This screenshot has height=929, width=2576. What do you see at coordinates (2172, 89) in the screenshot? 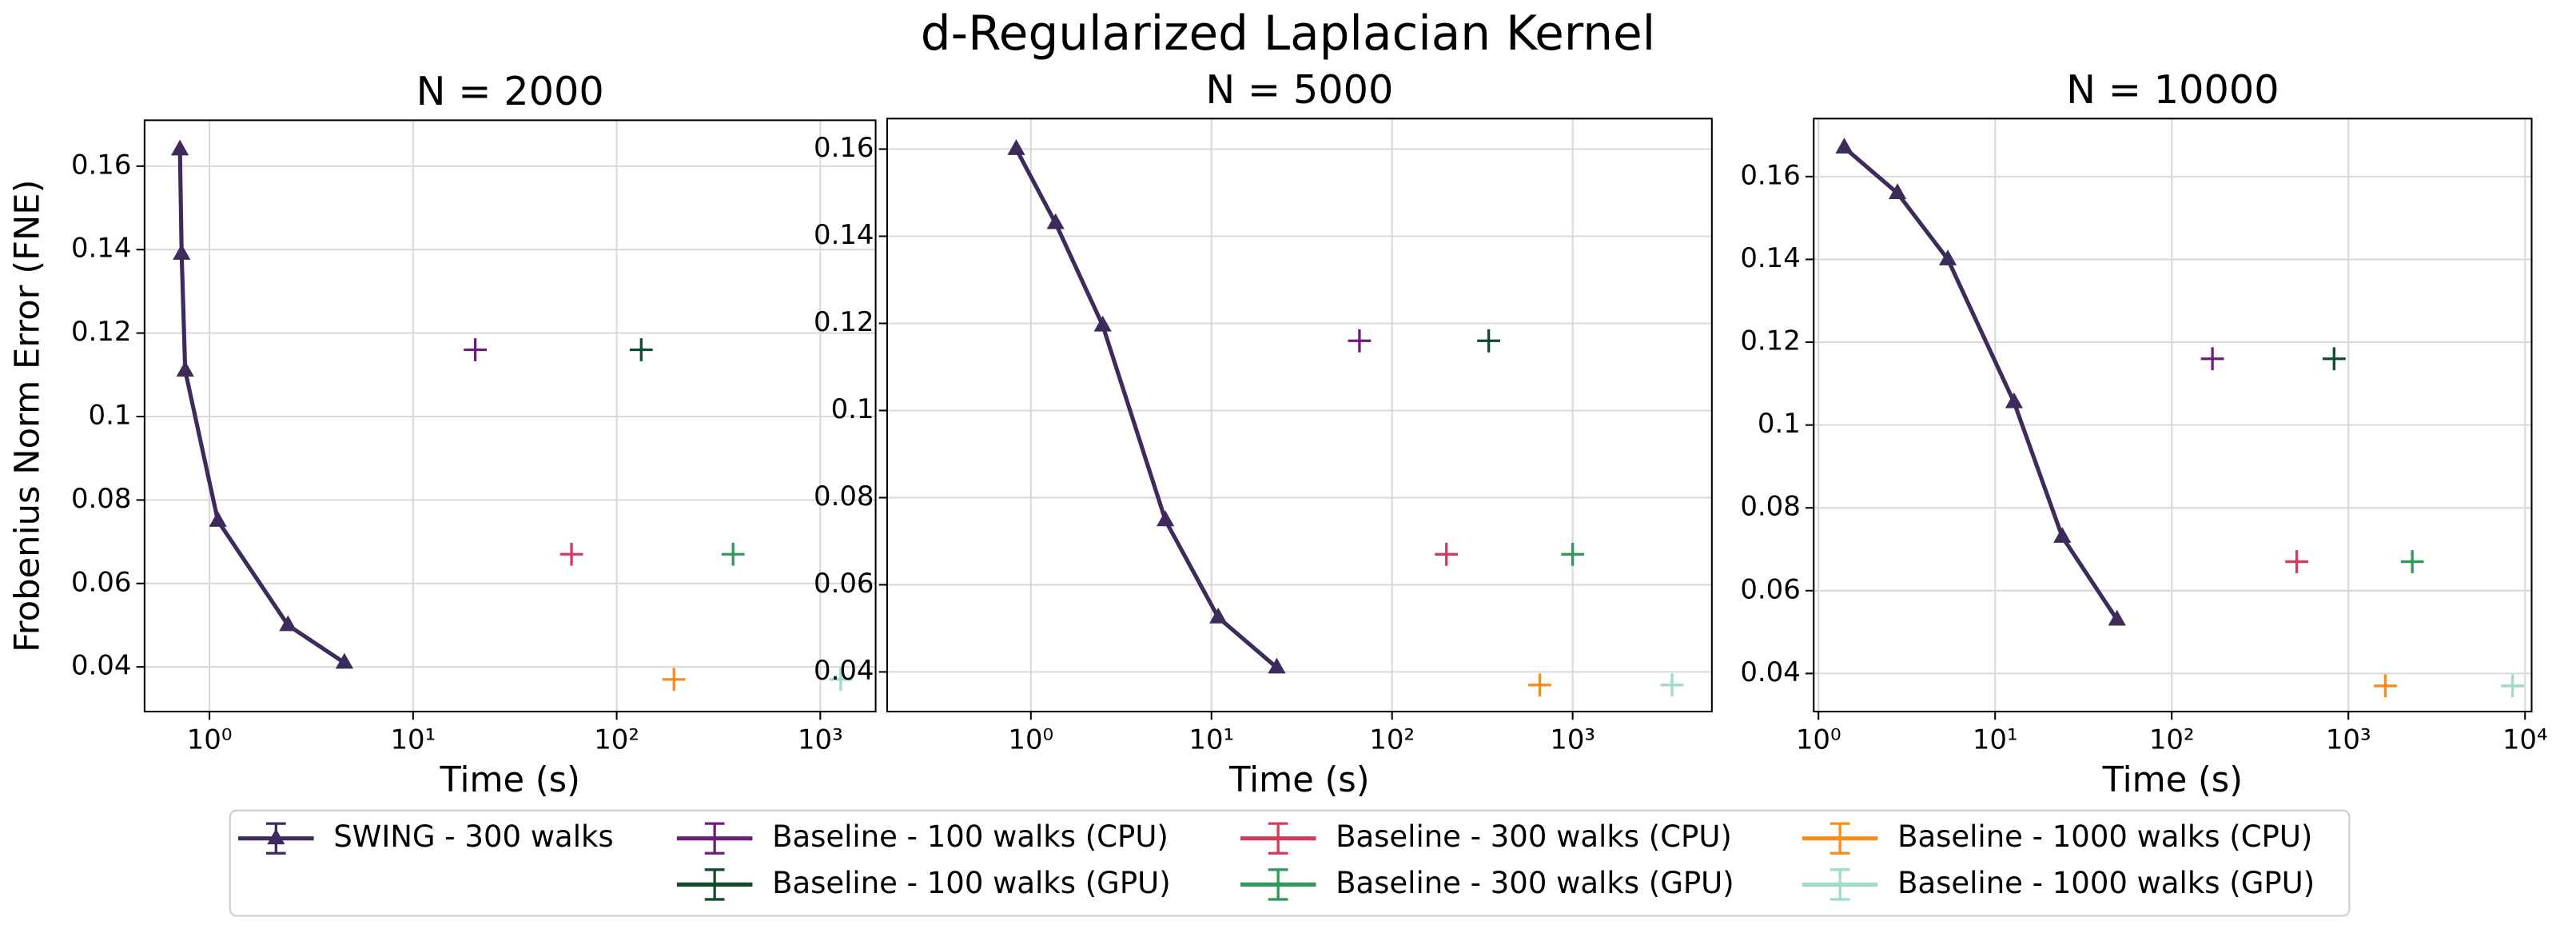
I see `subplot-title: N = 10000` at bounding box center [2172, 89].